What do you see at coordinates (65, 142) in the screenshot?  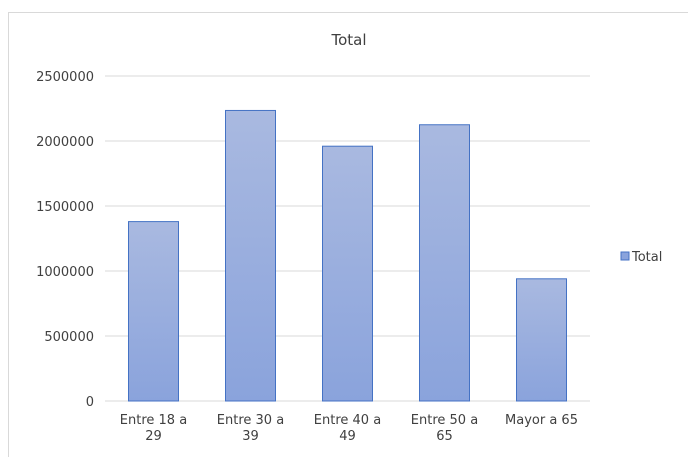 I see `y-tick-label: 2000000` at bounding box center [65, 142].